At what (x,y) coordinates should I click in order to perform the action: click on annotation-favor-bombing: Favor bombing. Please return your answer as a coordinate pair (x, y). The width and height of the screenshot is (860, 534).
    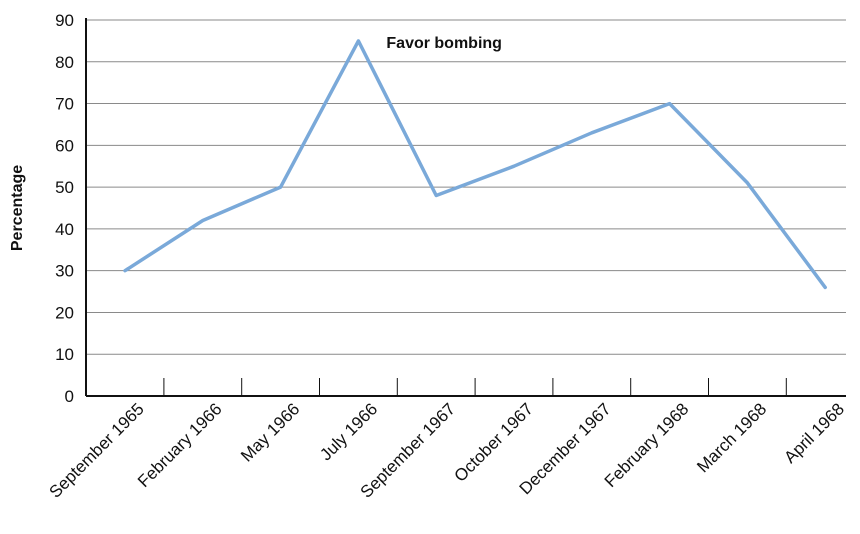
    Looking at the image, I should click on (444, 43).